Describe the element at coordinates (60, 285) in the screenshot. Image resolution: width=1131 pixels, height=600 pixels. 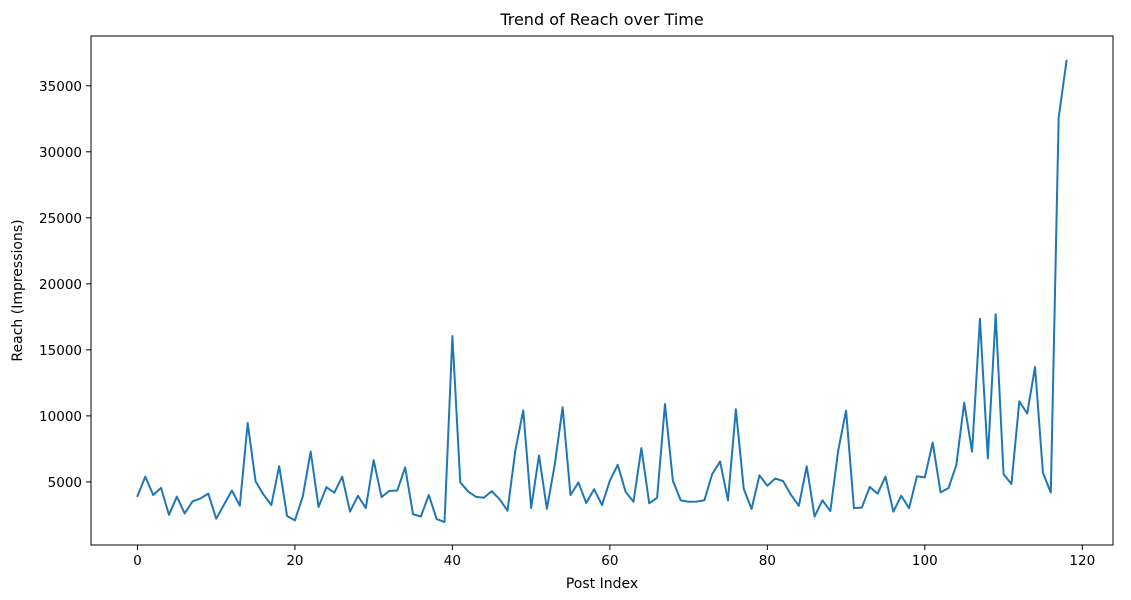
I see `y-tick-label: 20000` at that location.